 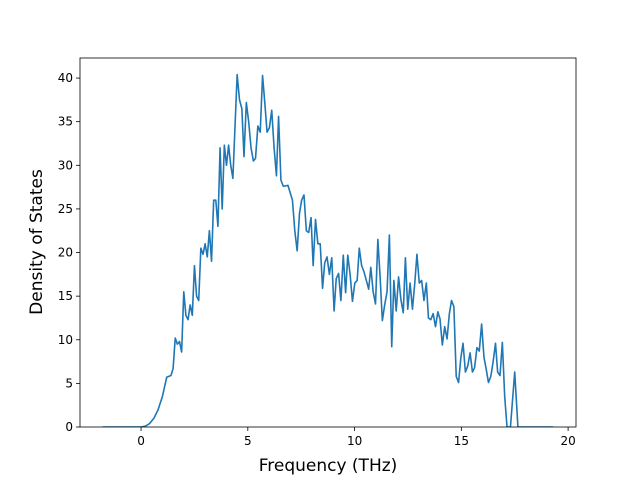 I want to click on y-axis-label: Density of States, so click(x=37, y=242).